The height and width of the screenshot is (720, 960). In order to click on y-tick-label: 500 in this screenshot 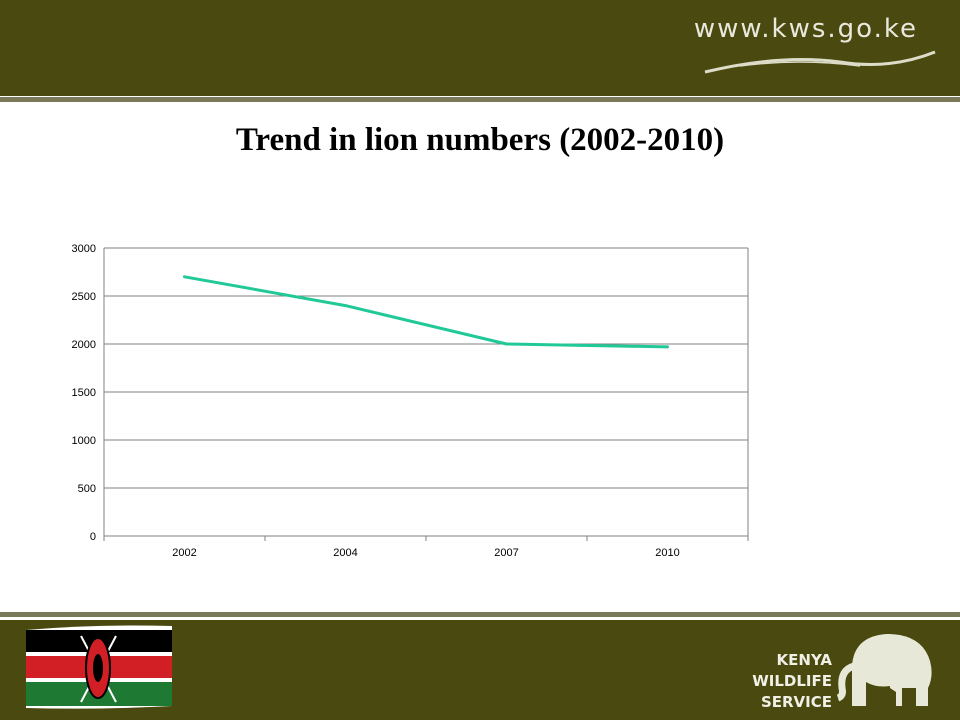, I will do `click(87, 489)`.